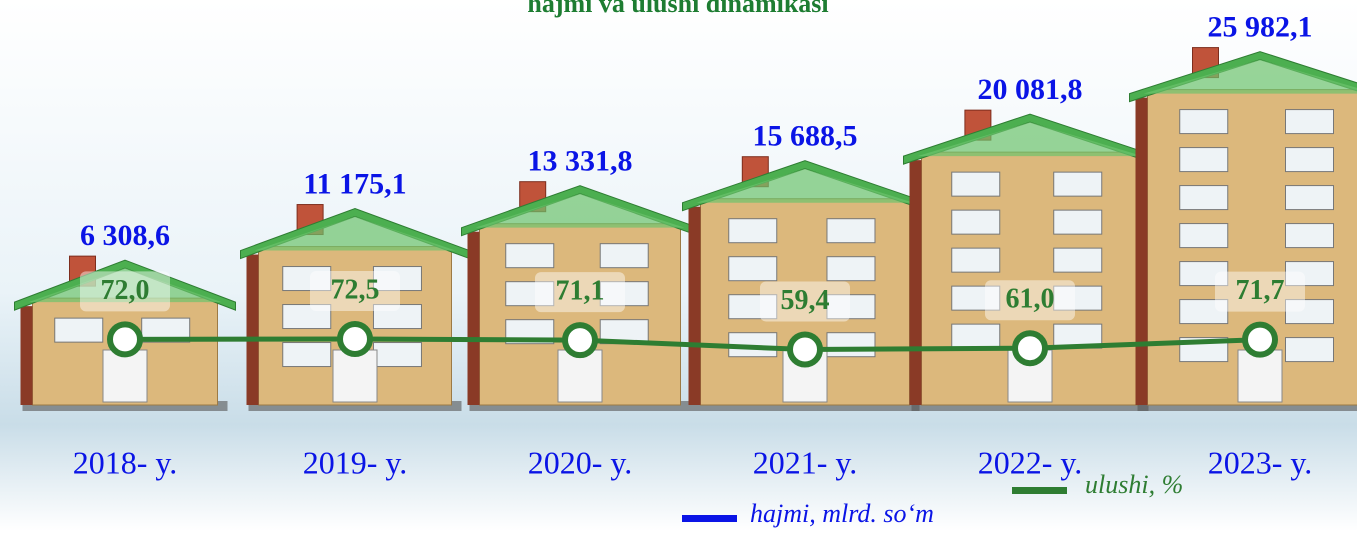 Image resolution: width=1357 pixels, height=536 pixels. Describe the element at coordinates (677, 9) in the screenshot. I see `chart-title: hajmi va ulushi dinamikasi` at that location.